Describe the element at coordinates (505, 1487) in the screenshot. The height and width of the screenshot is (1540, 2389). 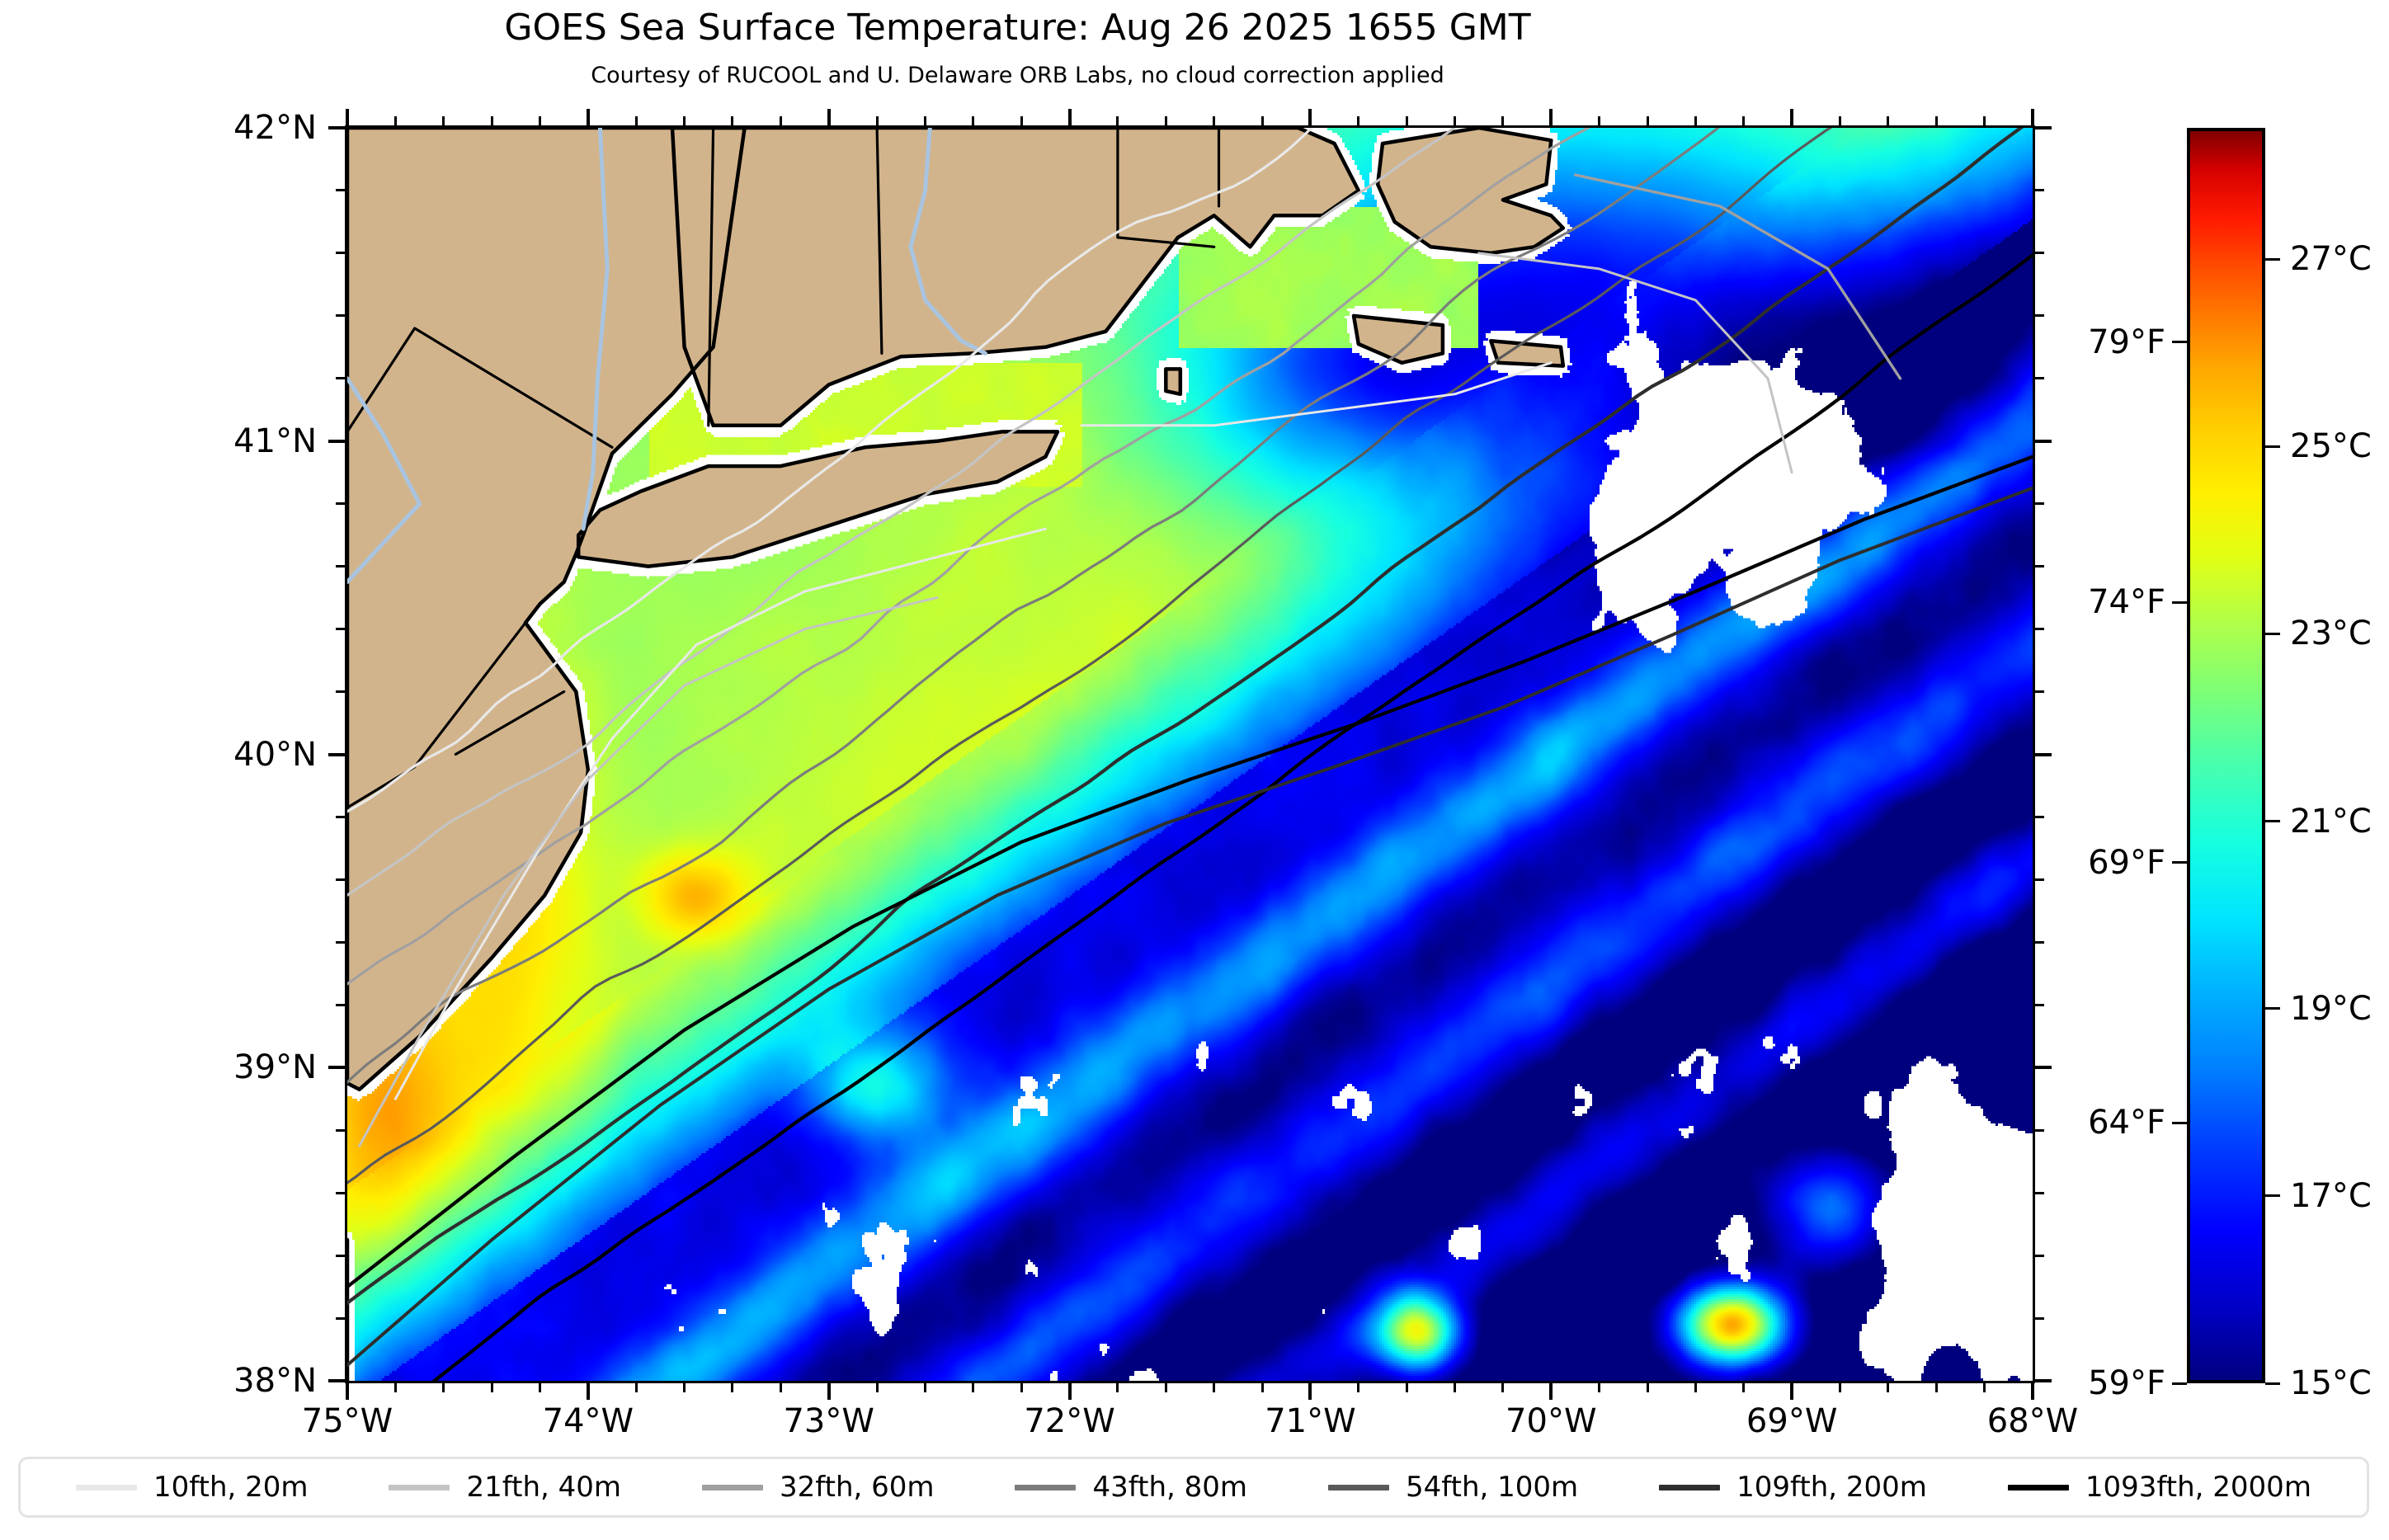
I see `legend-item-40m: 21fth, 40m` at that location.